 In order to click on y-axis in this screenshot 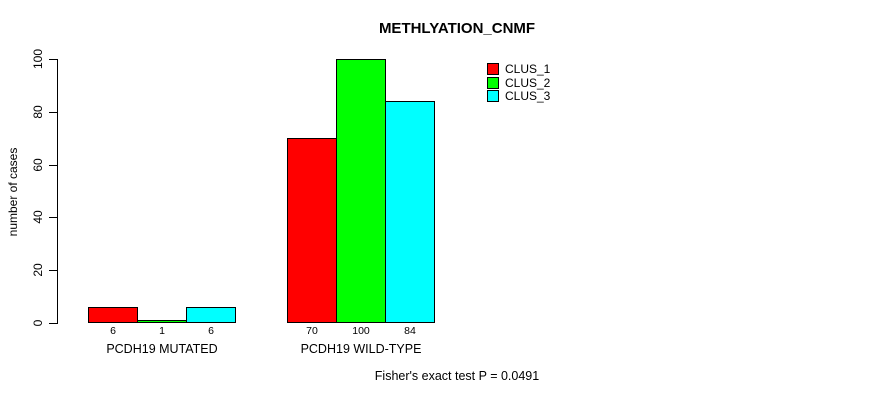, I will do `click(57, 191)`.